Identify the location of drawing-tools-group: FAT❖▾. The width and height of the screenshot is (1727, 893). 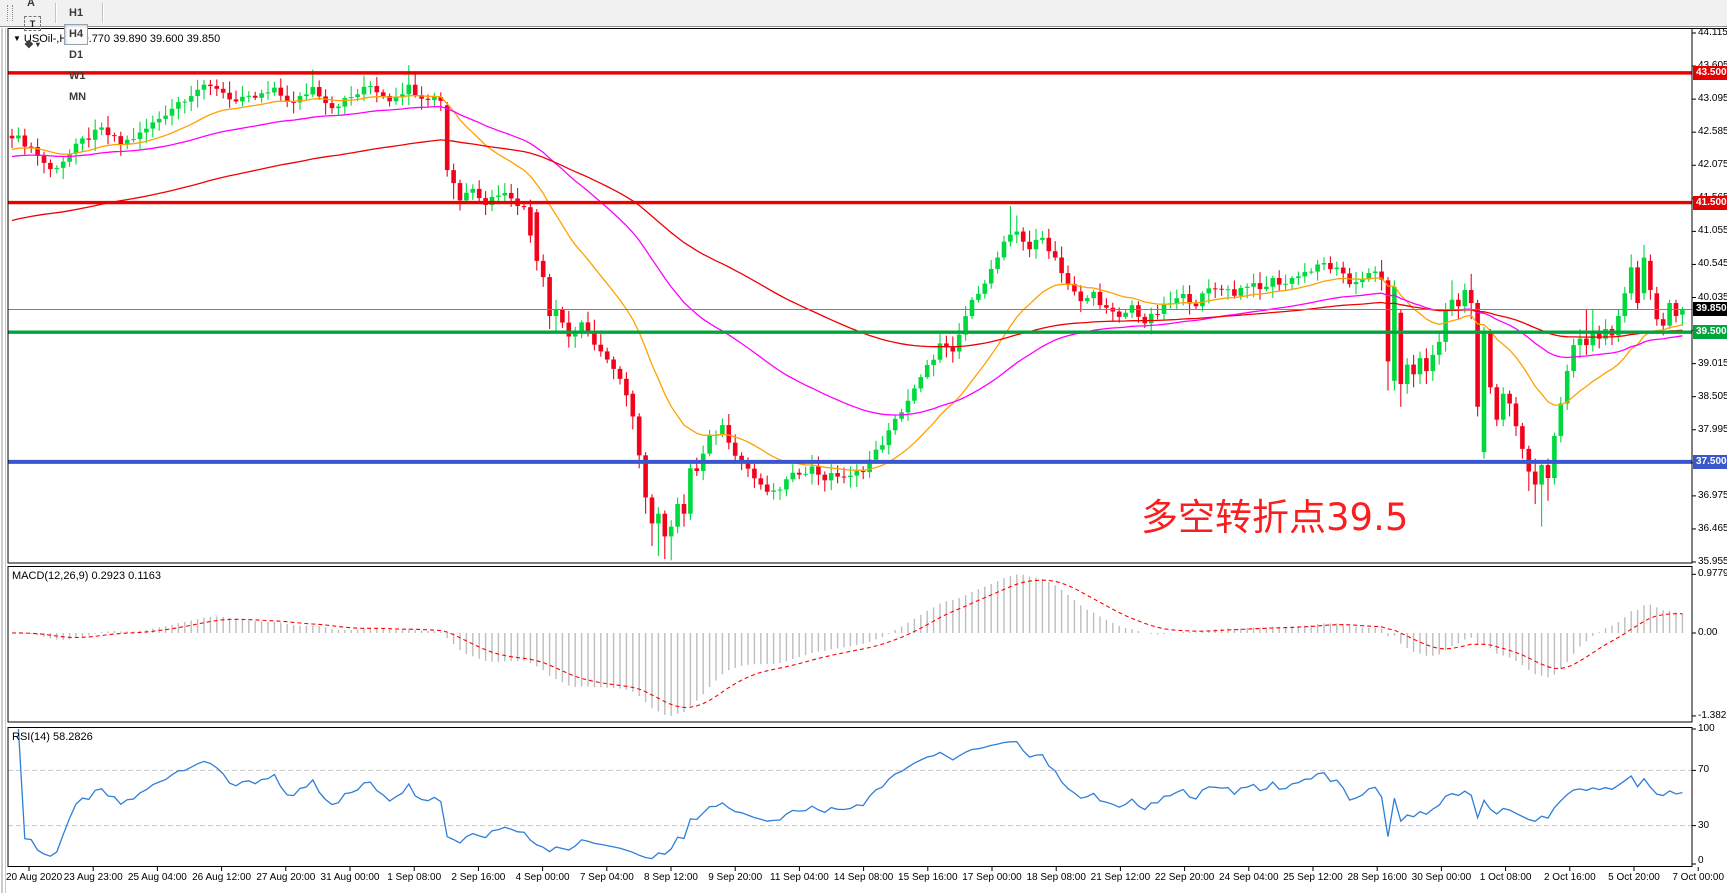
(33, 27).